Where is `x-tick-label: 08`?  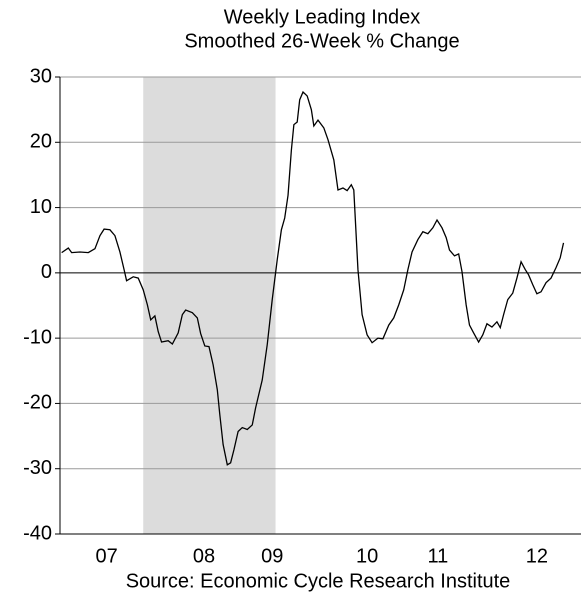
x-tick-label: 08 is located at coordinates (204, 556).